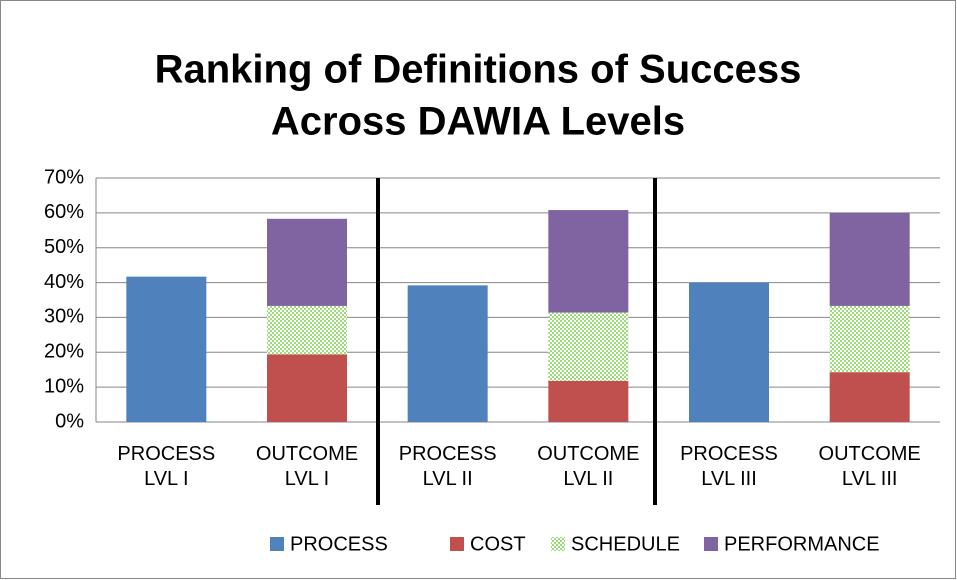 Image resolution: width=957 pixels, height=580 pixels. I want to click on legend-label: COST, so click(498, 544).